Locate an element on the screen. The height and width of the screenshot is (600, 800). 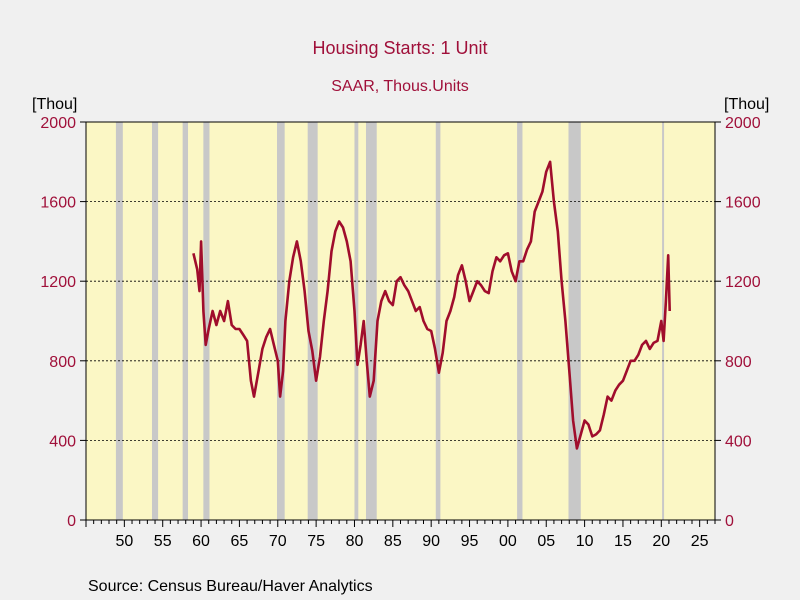
y-tick-label-right: 0 is located at coordinates (729, 521).